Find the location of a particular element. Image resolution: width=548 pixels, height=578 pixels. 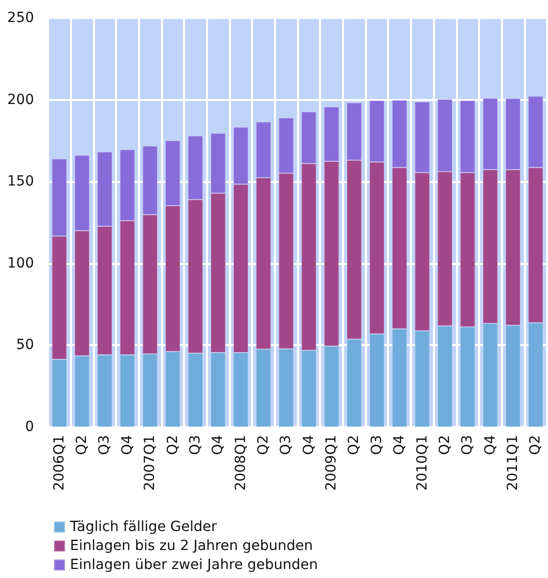

x-tick-label: 2009Q1 is located at coordinates (332, 463).